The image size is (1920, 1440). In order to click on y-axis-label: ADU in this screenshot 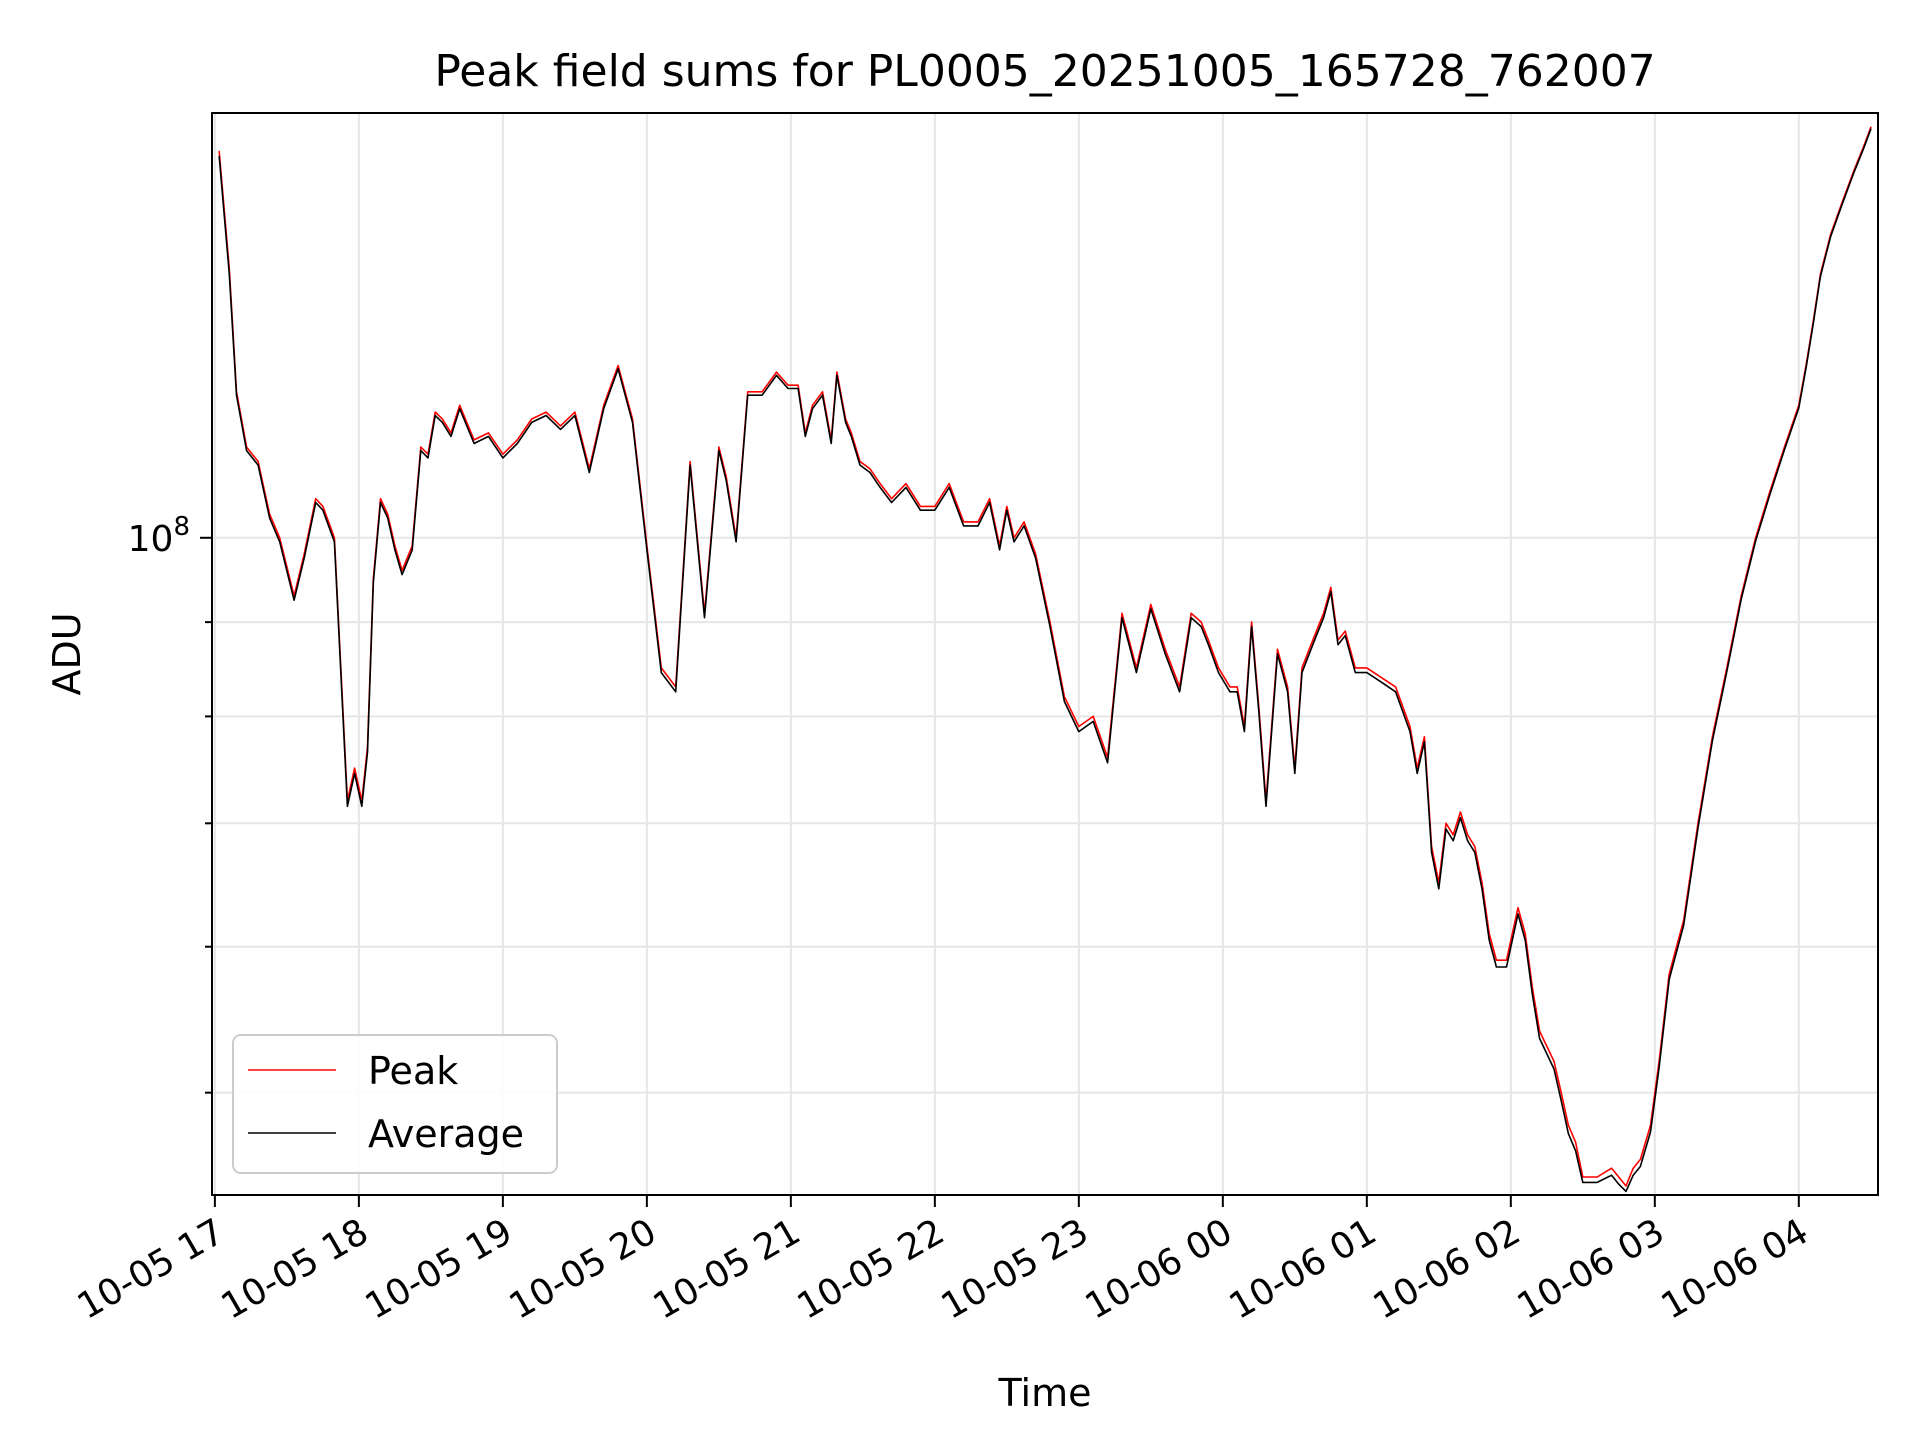, I will do `click(67, 653)`.